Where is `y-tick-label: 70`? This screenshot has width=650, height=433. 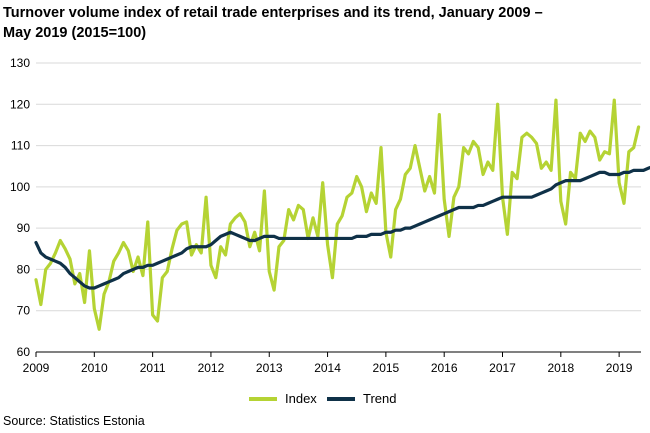
y-tick-label: 70 is located at coordinates (24, 311).